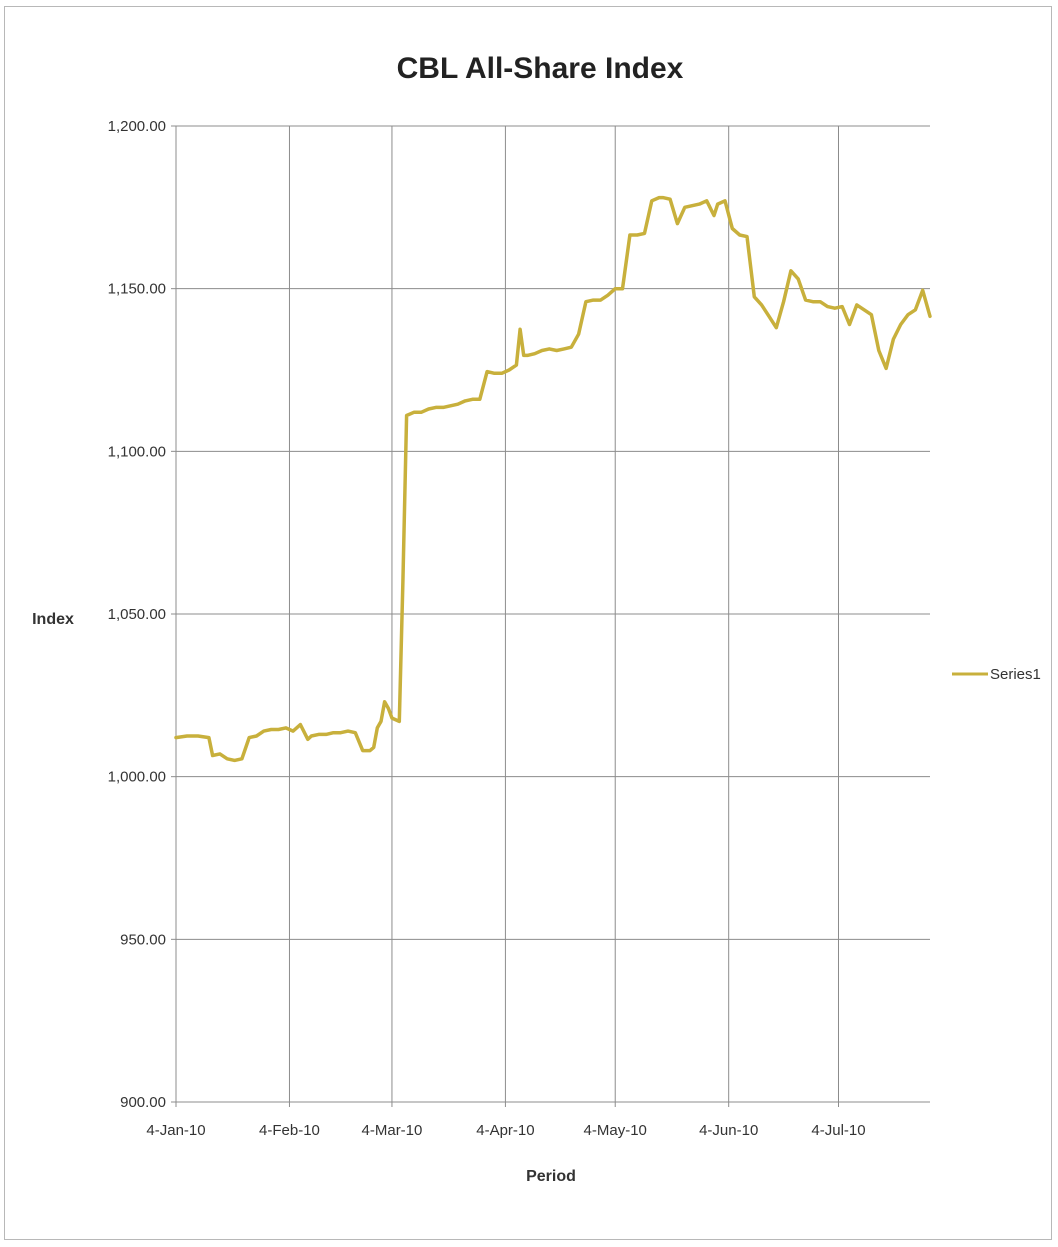 Image resolution: width=1058 pixels, height=1247 pixels. I want to click on y-tick-label: 950.00, so click(143, 939).